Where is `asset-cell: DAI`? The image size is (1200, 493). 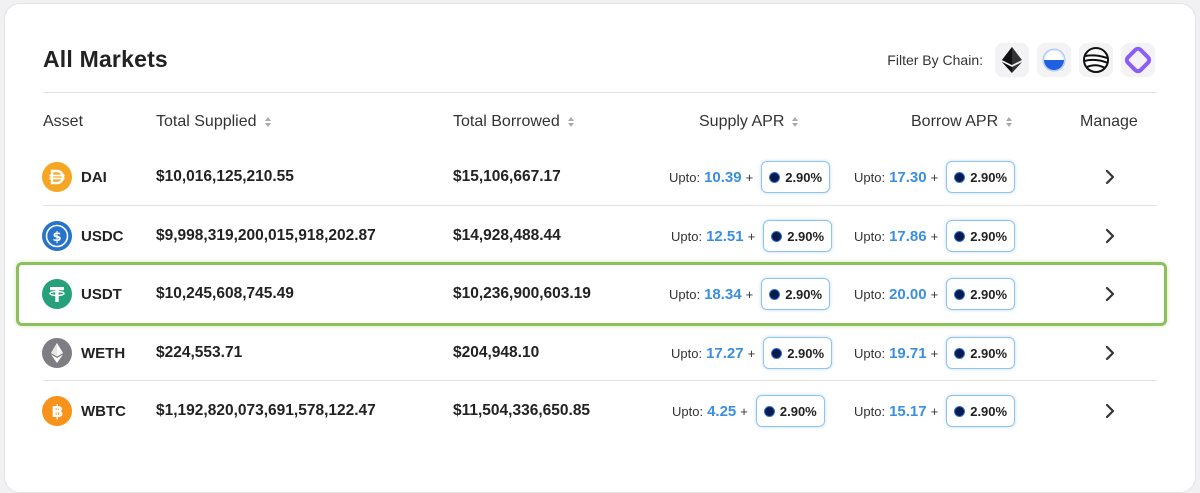
asset-cell: DAI is located at coordinates (74, 177).